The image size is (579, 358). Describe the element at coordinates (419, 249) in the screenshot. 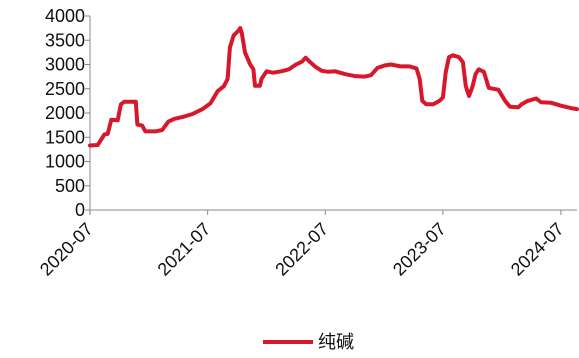

I see `x-tick-label: 2023-07` at that location.